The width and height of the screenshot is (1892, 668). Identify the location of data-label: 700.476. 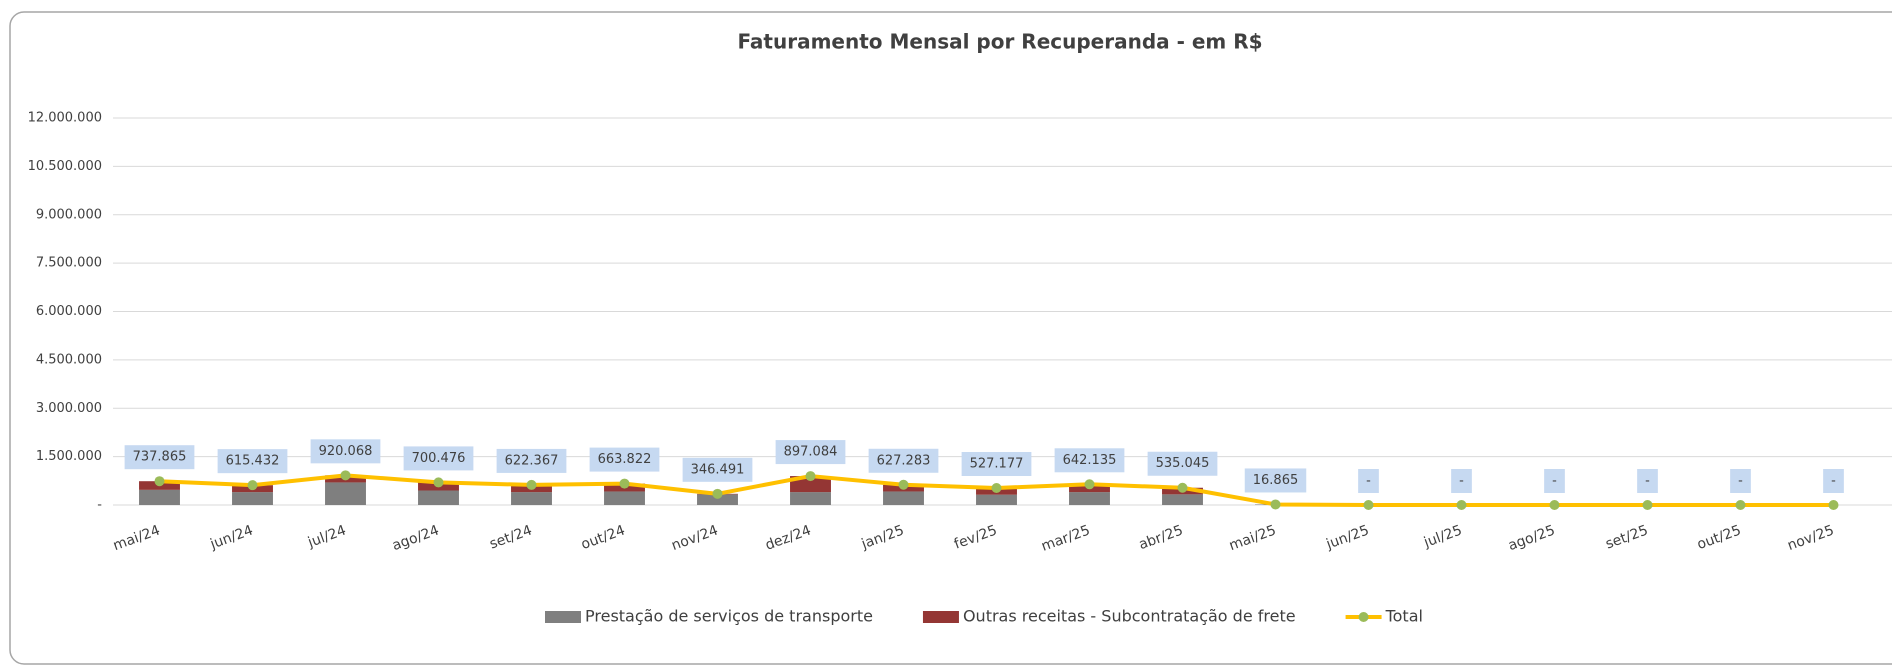
(439, 458).